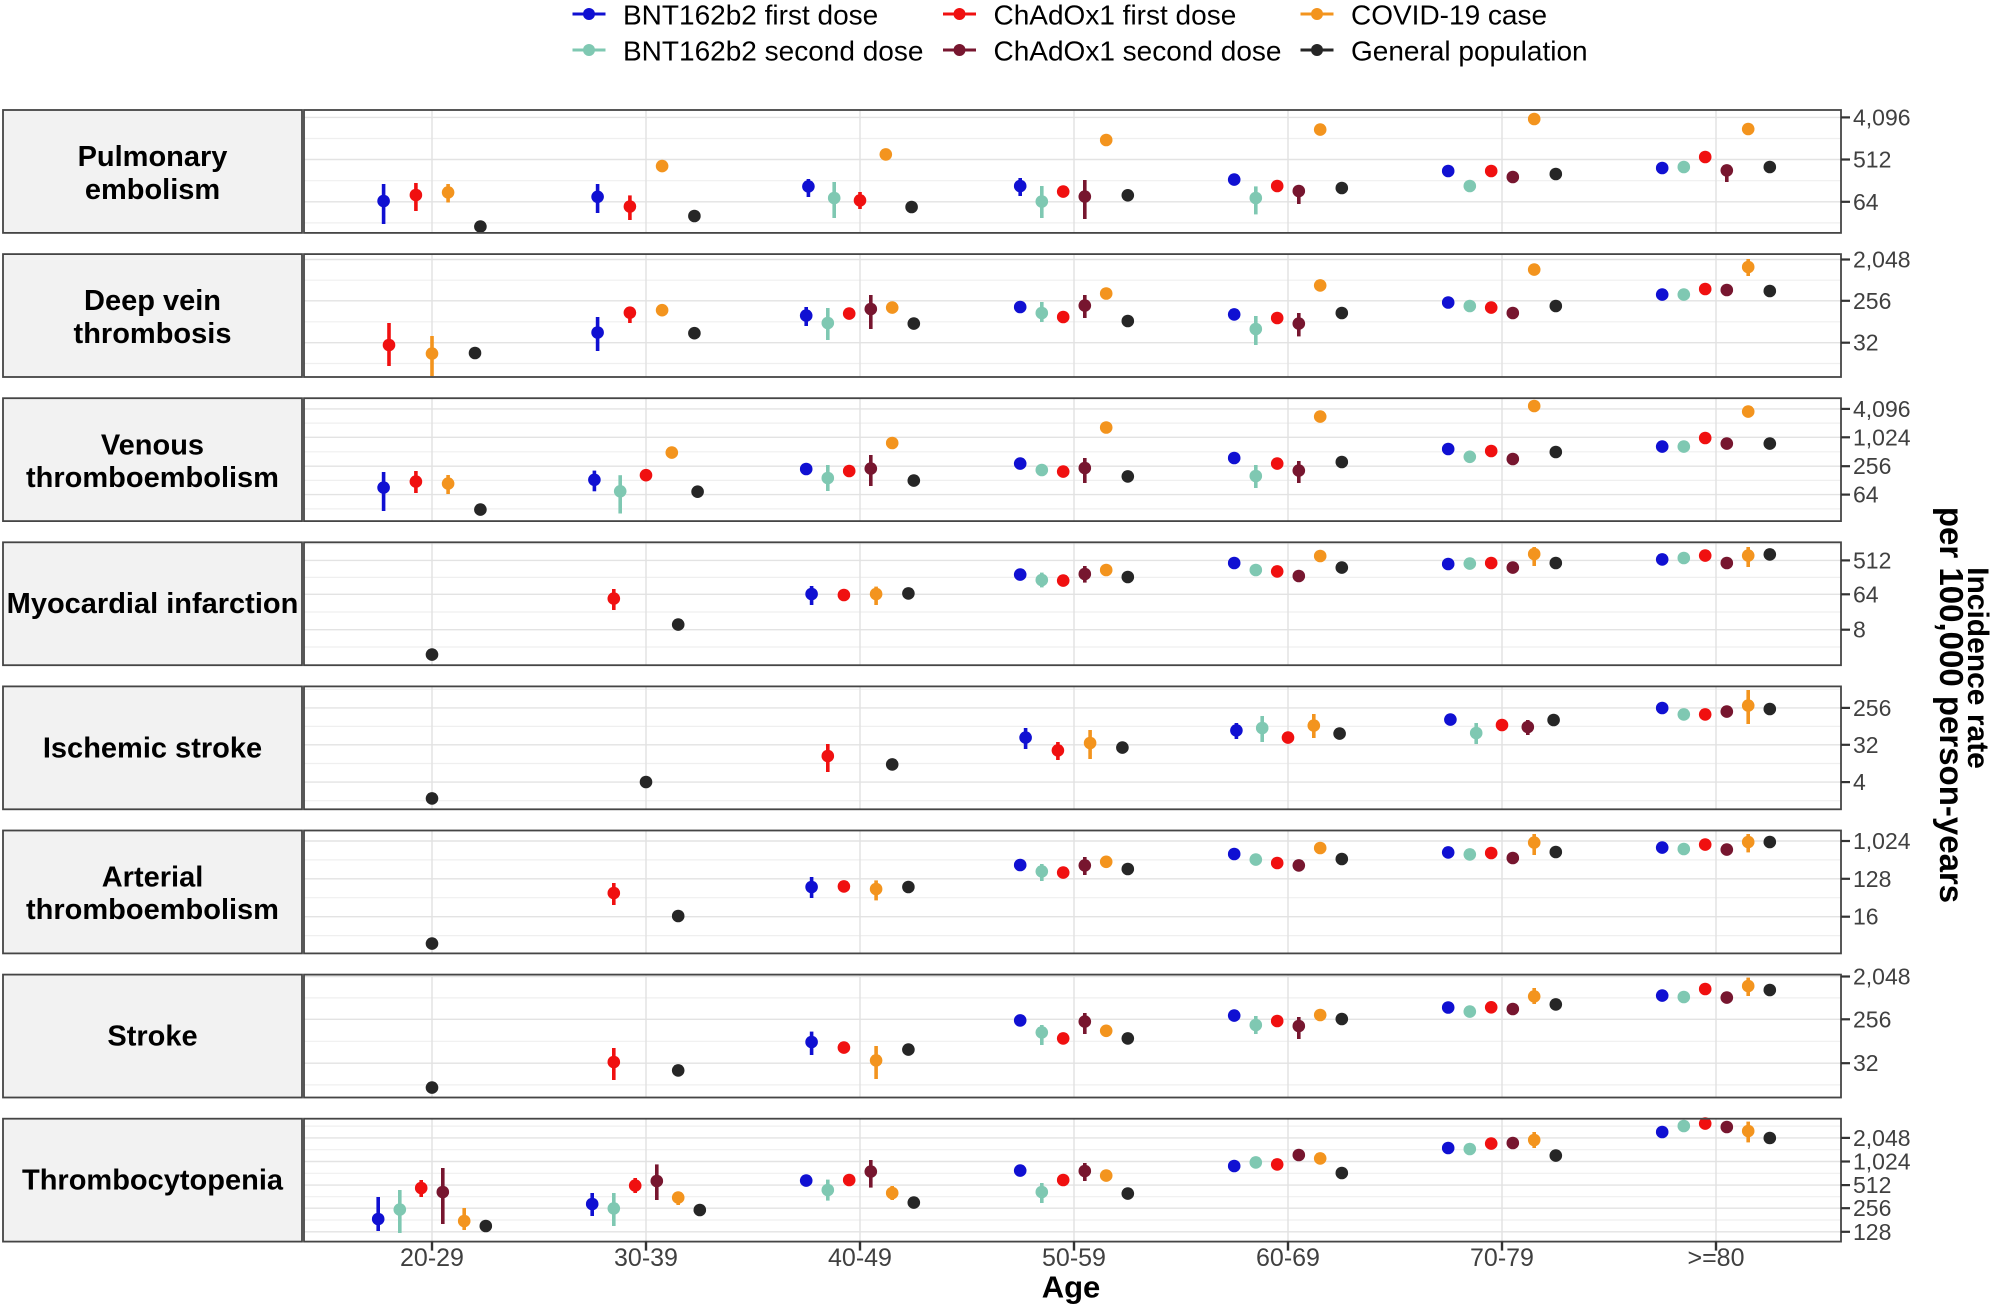  Describe the element at coordinates (1071, 1287) in the screenshot. I see `svg-text: Age` at that location.